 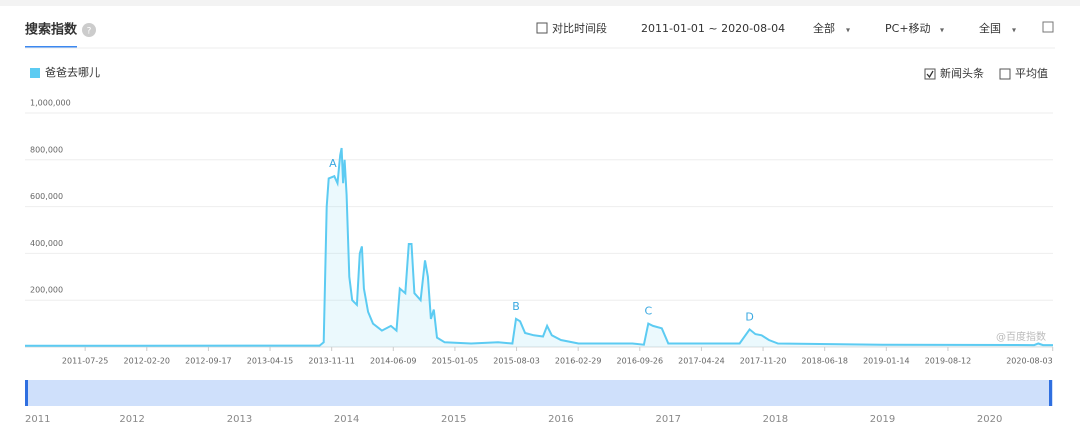 I want to click on option: 全部, so click(x=824, y=28).